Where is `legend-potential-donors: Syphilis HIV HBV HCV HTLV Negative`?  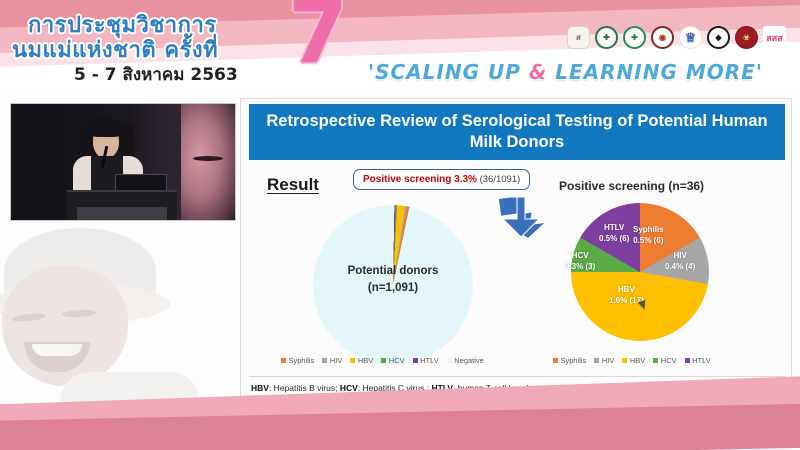
legend-potential-donors: Syphilis HIV HBV HCV HTLV Negative is located at coordinates (382, 360).